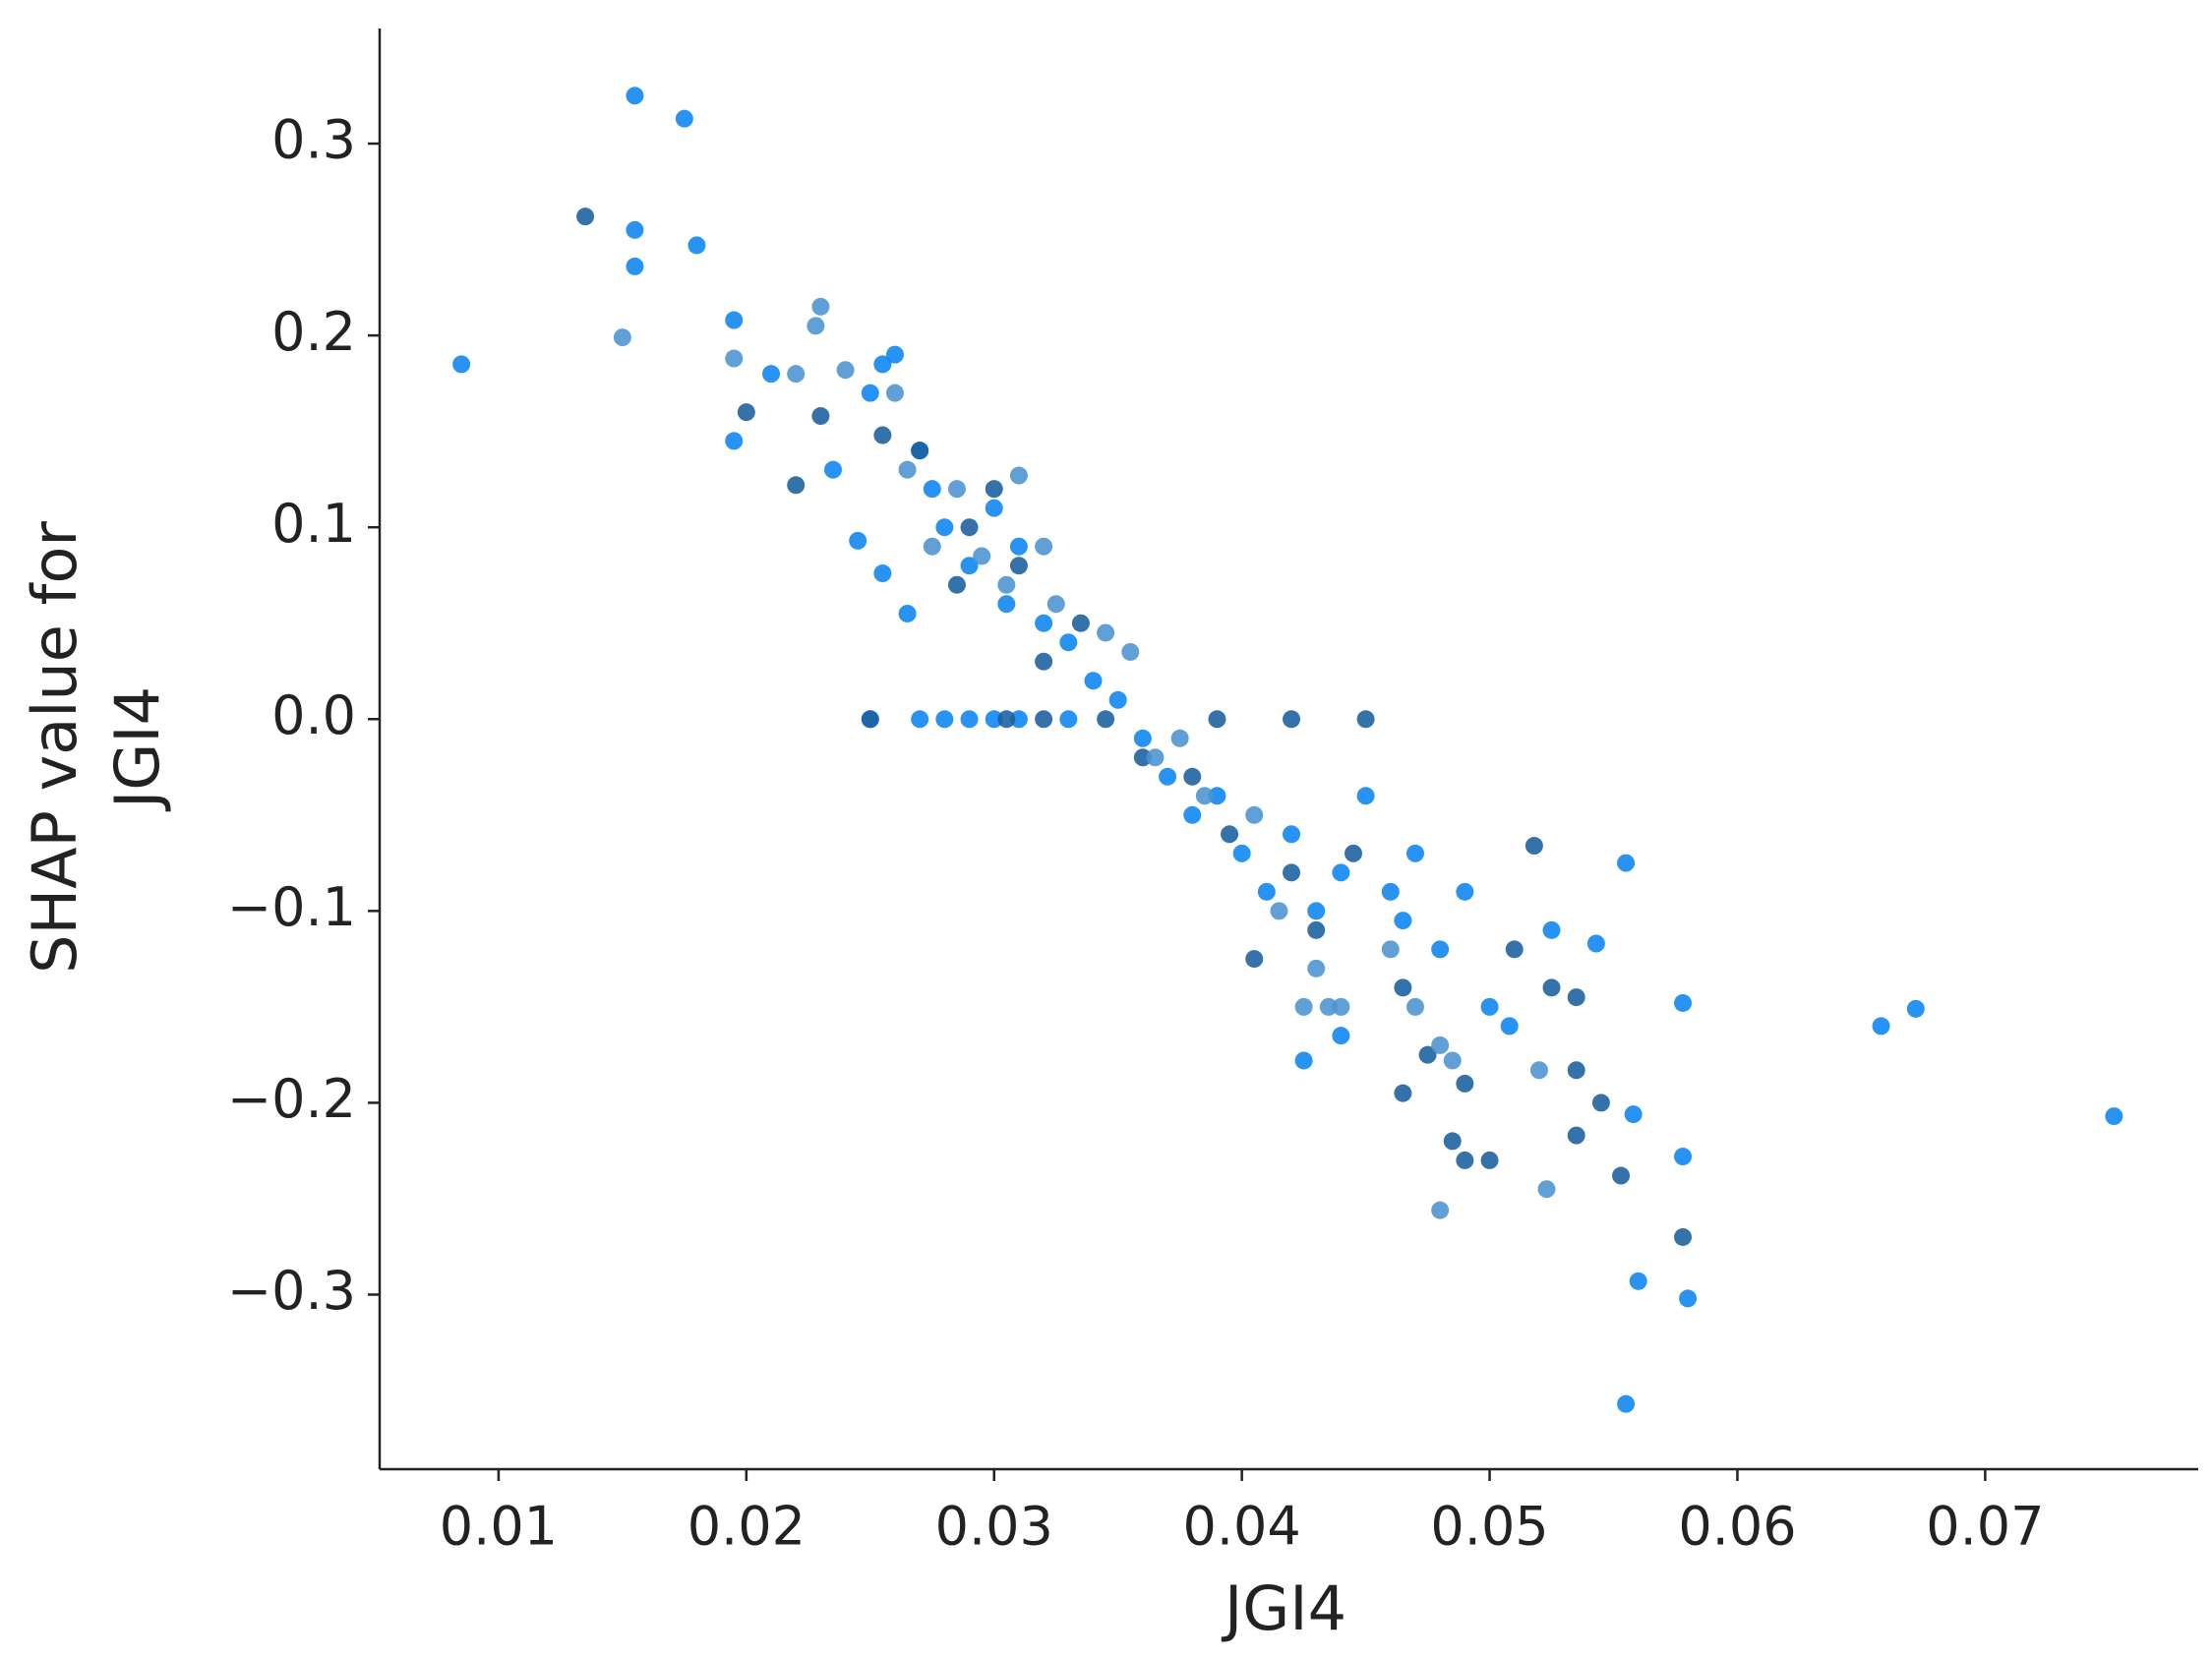 This screenshot has height=1658, width=2212. What do you see at coordinates (1242, 1527) in the screenshot?
I see `x-tick-label: 0.04` at bounding box center [1242, 1527].